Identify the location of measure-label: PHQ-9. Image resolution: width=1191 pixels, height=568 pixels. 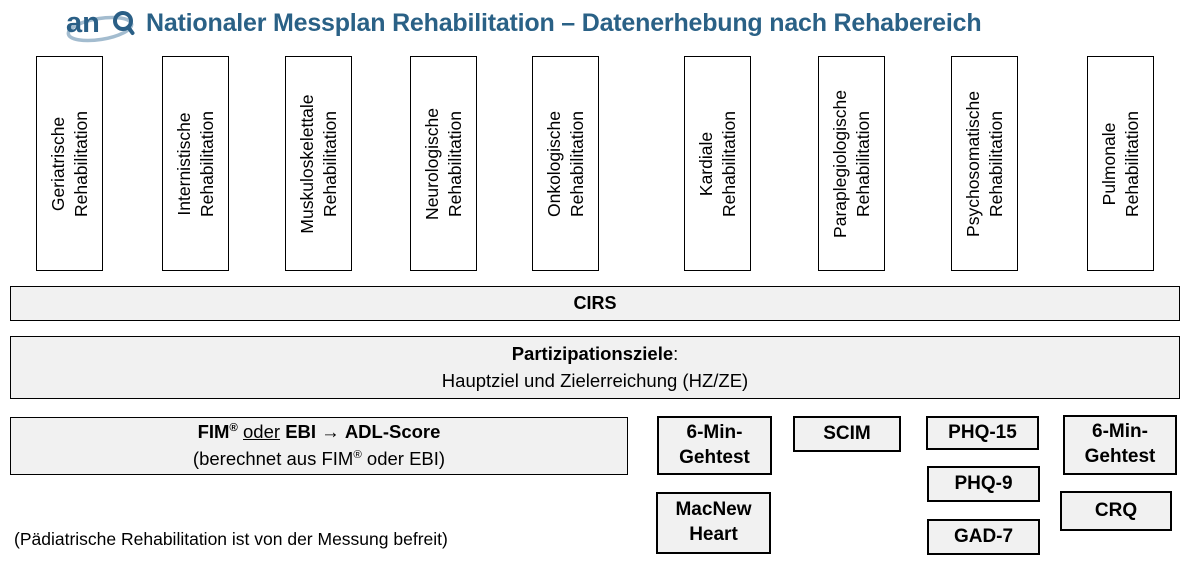
(983, 483).